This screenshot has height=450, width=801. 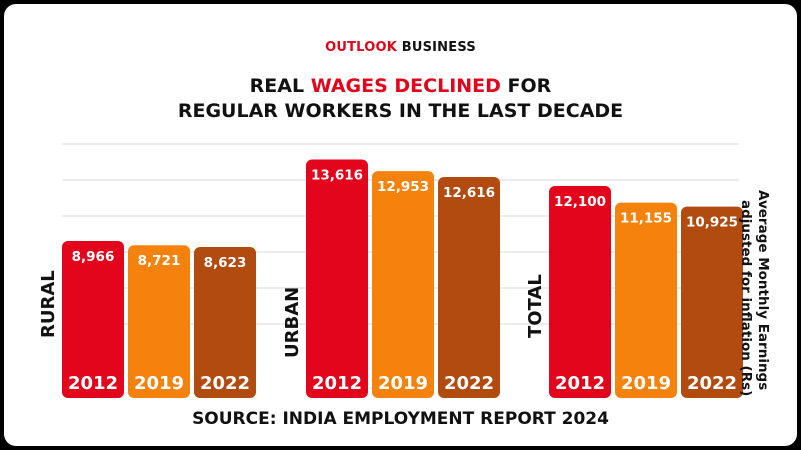 What do you see at coordinates (712, 223) in the screenshot?
I see `value-label-total-2022: 10,925` at bounding box center [712, 223].